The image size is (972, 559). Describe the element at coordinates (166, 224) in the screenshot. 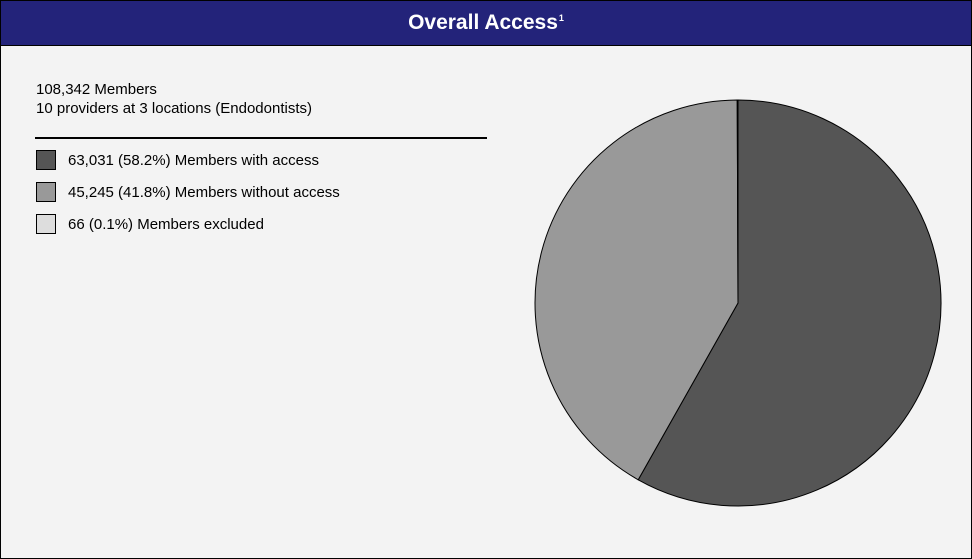

I see `legend-label-excluded: 66 (0.1%) Members excluded` at that location.